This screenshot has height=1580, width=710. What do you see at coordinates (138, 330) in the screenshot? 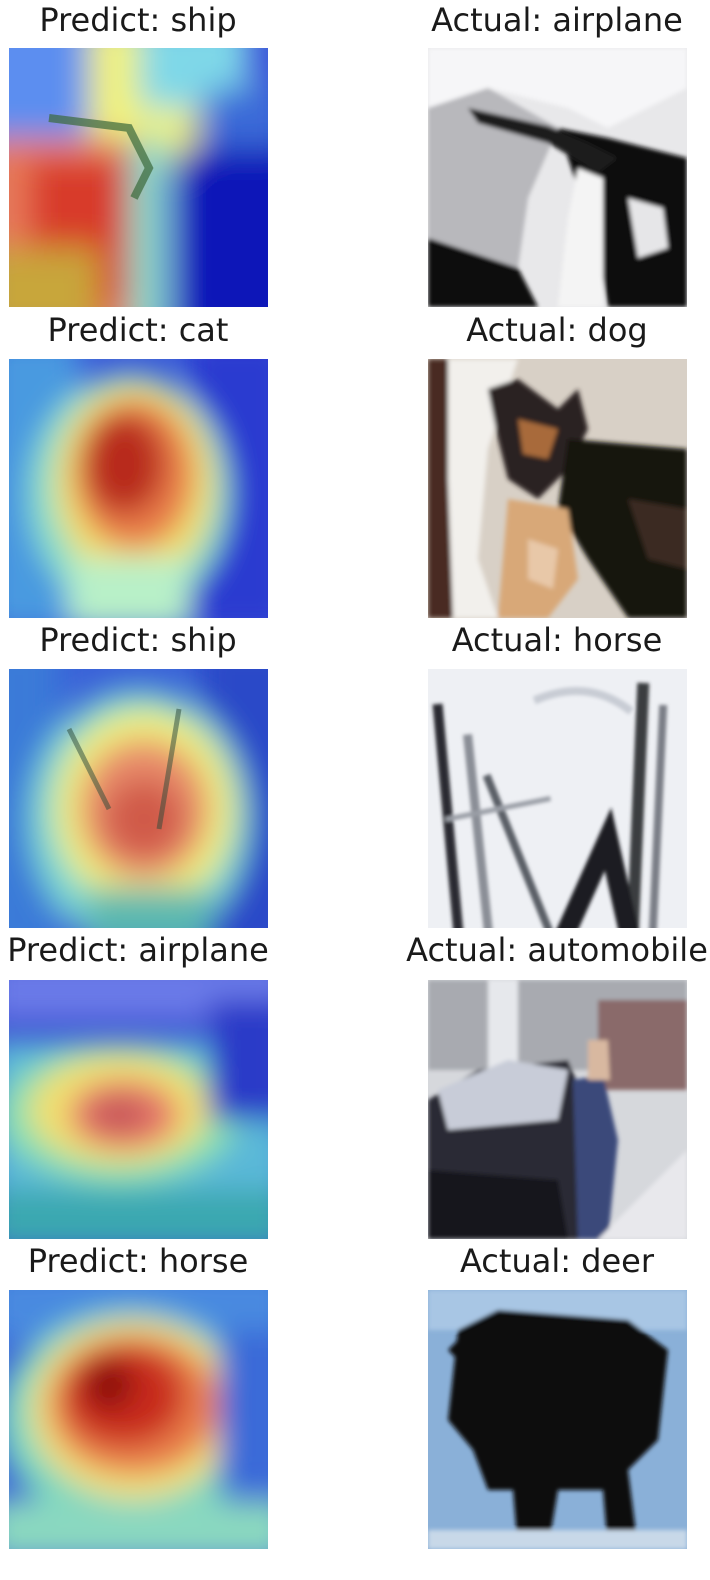
I see `predict-title: Predict: cat` at bounding box center [138, 330].